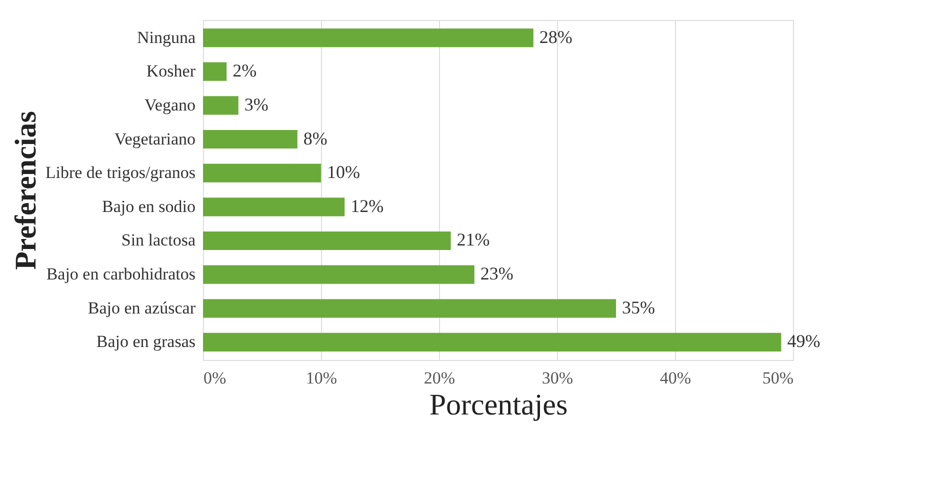 This screenshot has width=947, height=488. Describe the element at coordinates (158, 240) in the screenshot. I see `y-tick-label: Sin lactosa` at that location.